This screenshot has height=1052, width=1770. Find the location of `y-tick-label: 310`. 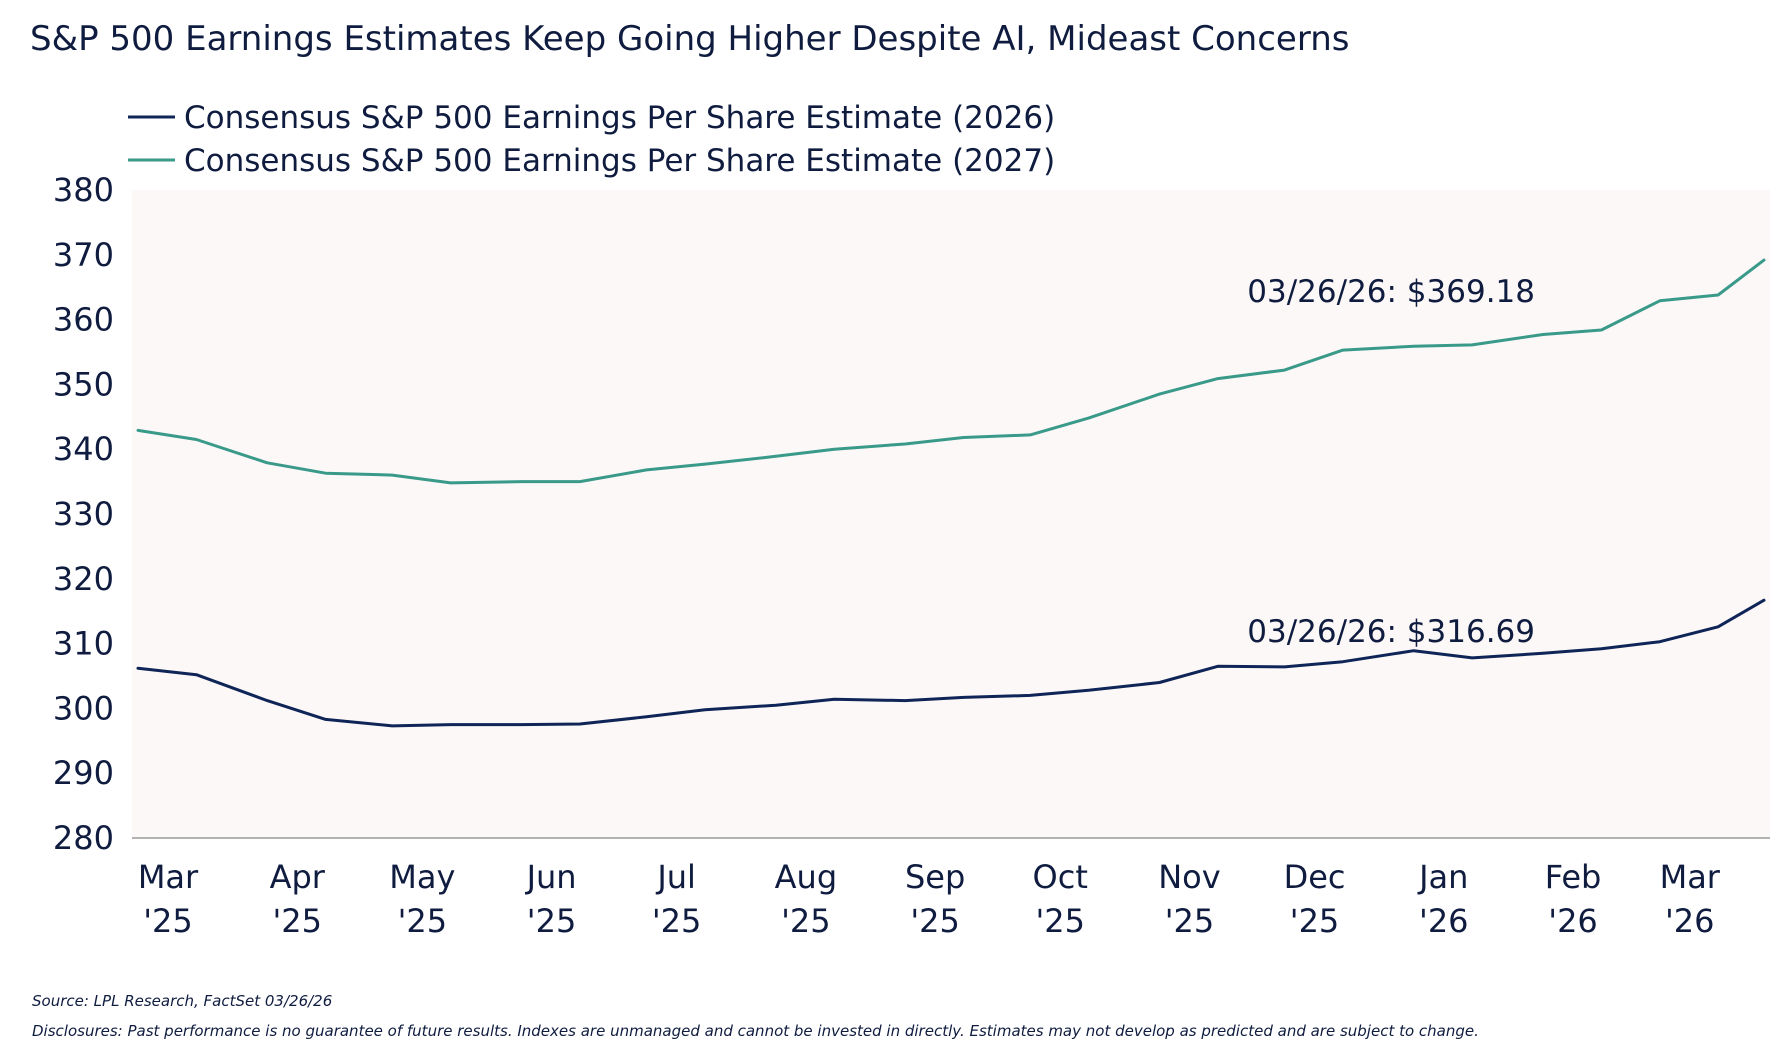

y-tick-label: 310 is located at coordinates (83, 644).